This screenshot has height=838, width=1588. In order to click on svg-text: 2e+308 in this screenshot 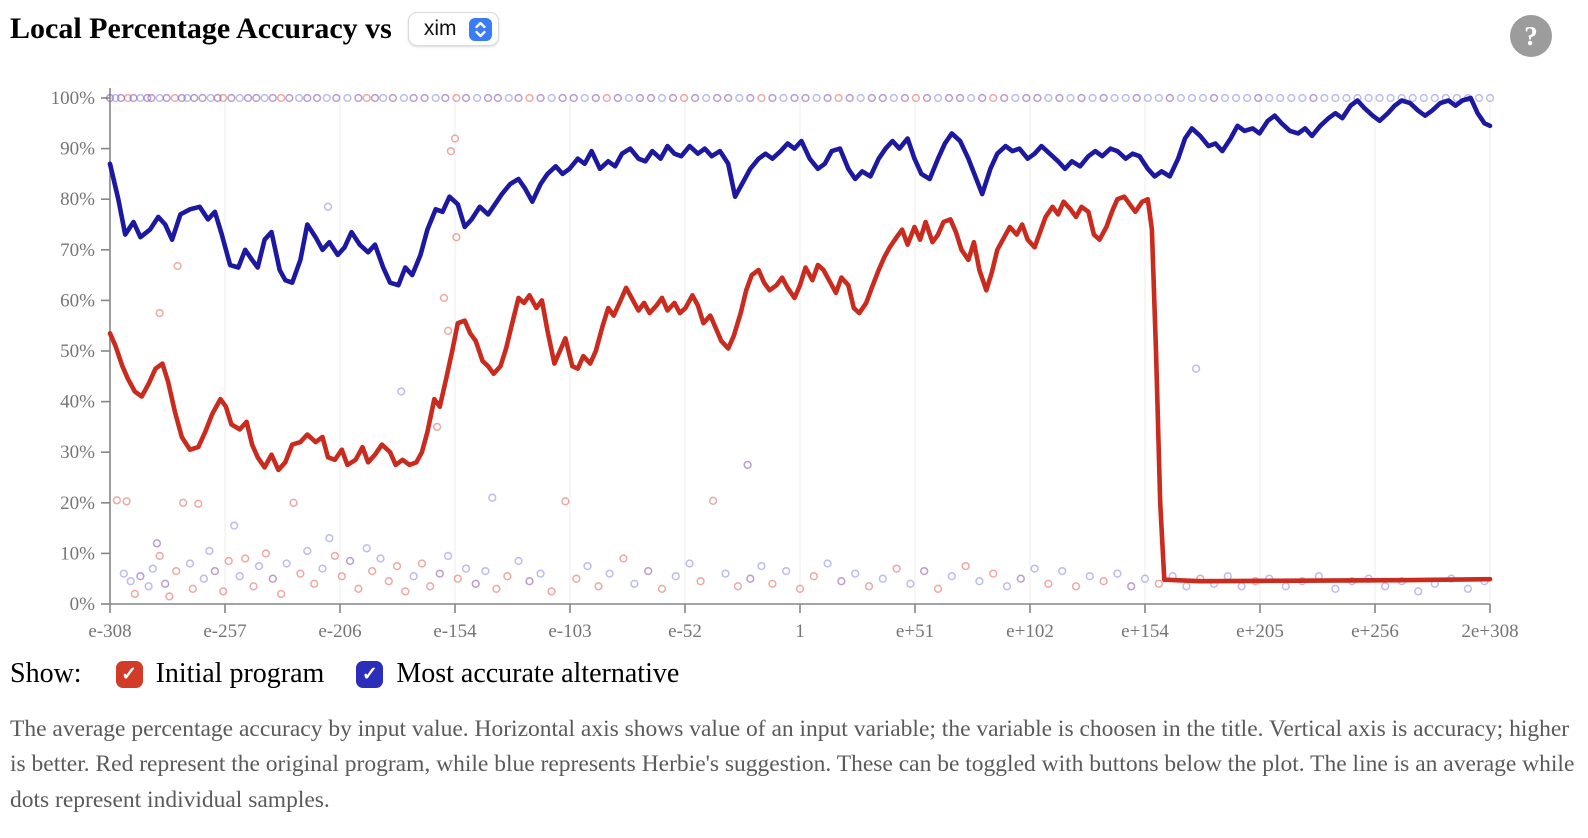, I will do `click(1489, 631)`.